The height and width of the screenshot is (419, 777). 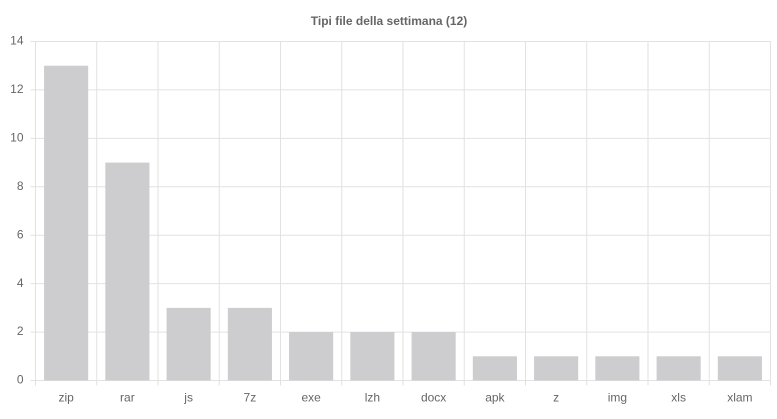 What do you see at coordinates (495, 398) in the screenshot?
I see `x-tick-label: apk` at bounding box center [495, 398].